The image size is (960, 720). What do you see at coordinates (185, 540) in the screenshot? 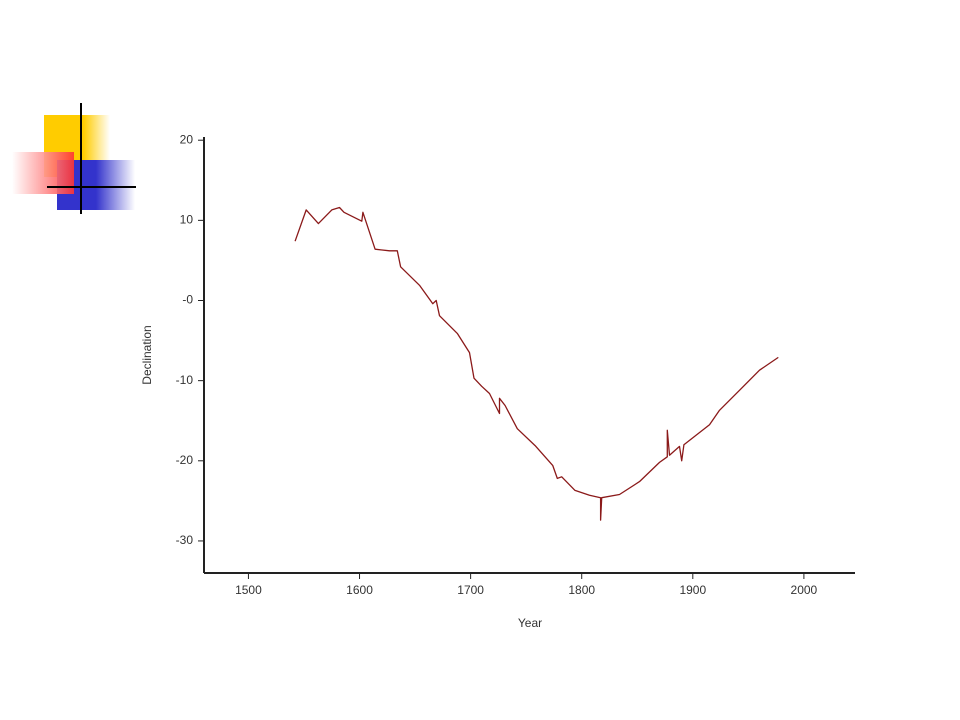
I see `y-tick-label: -30` at bounding box center [185, 540].